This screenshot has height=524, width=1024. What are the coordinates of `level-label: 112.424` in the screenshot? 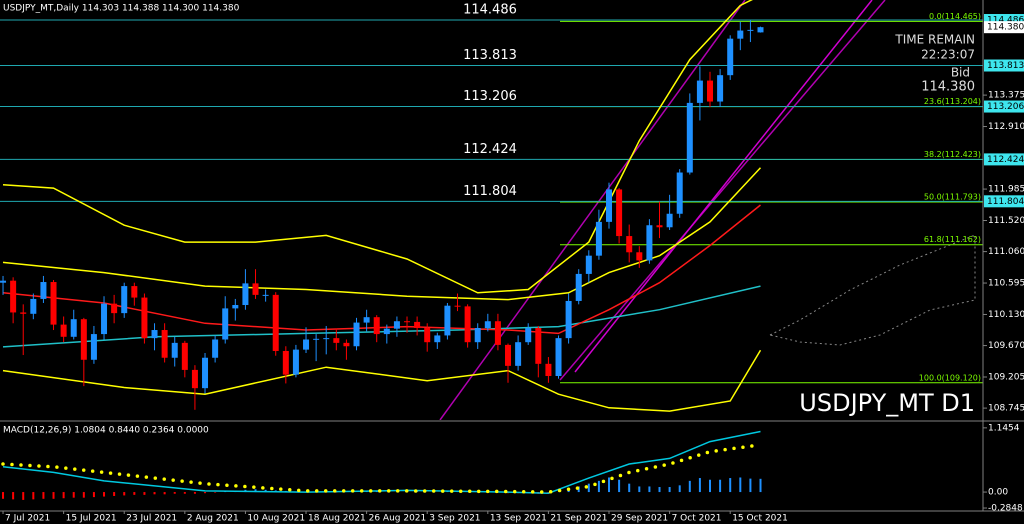 It's located at (490, 149).